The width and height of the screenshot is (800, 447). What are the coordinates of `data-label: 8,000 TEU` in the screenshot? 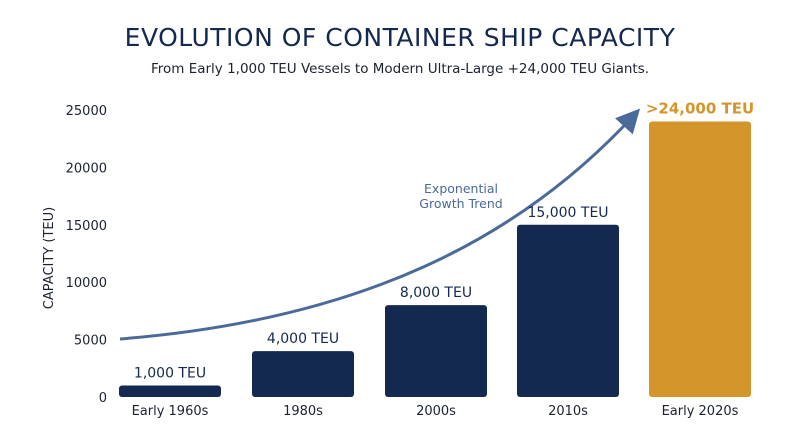 It's located at (436, 293).